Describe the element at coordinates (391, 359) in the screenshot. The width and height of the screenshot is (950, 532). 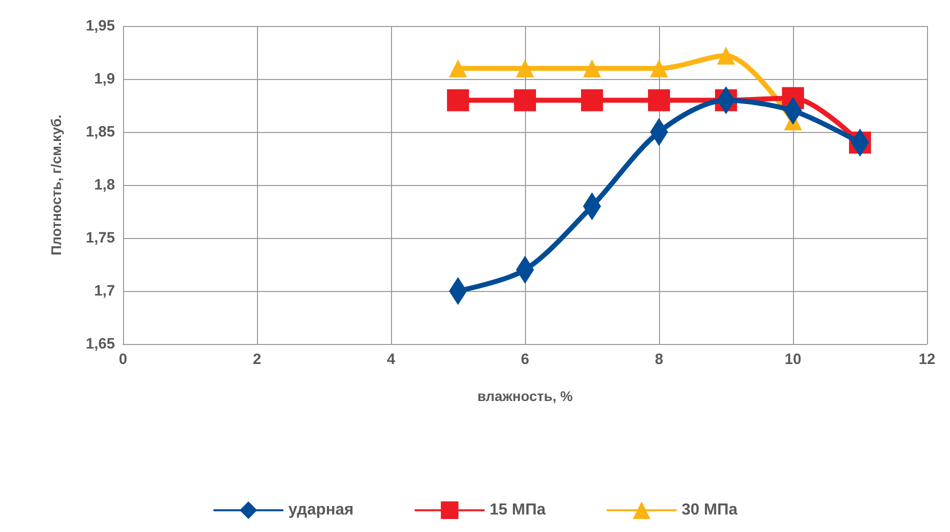
I see `x-tick-label: 4` at that location.